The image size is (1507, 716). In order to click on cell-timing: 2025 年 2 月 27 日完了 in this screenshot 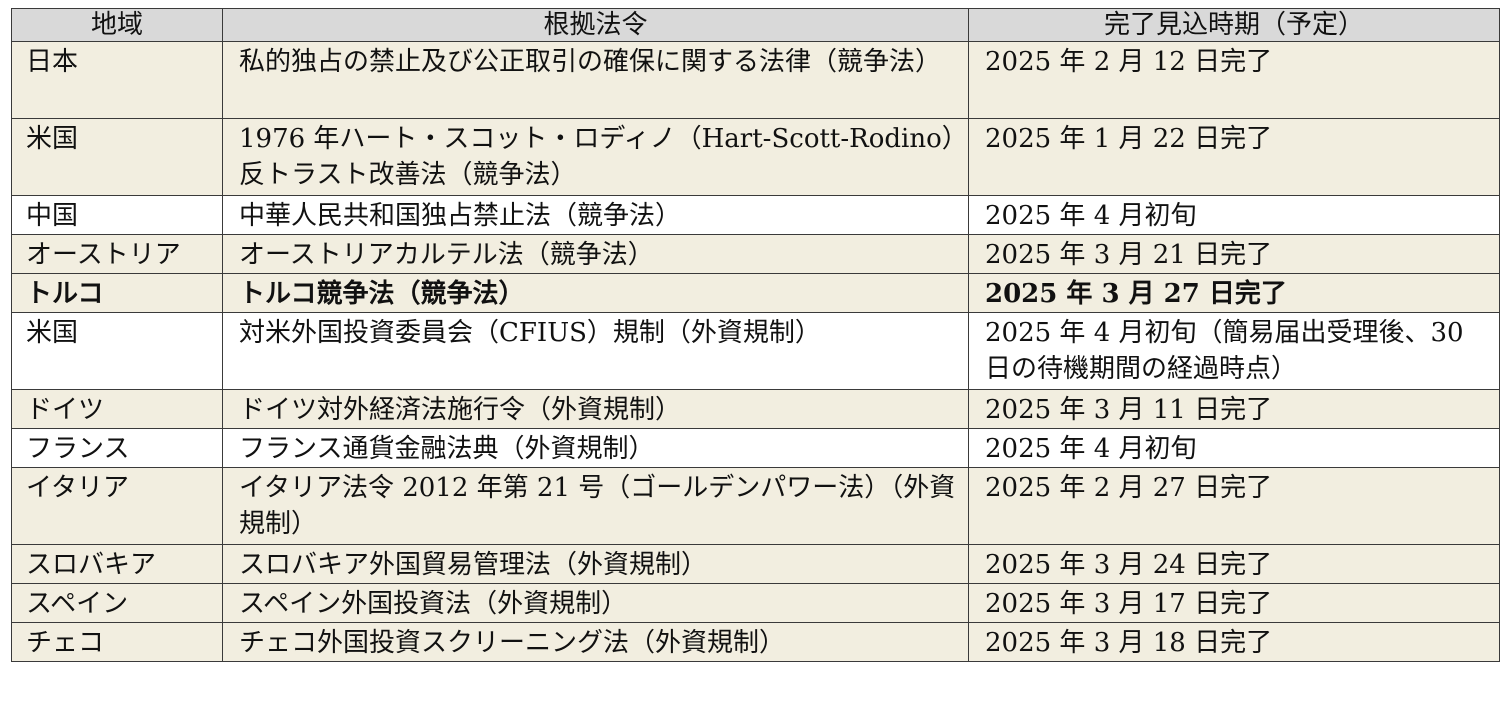, I will do `click(1234, 506)`.